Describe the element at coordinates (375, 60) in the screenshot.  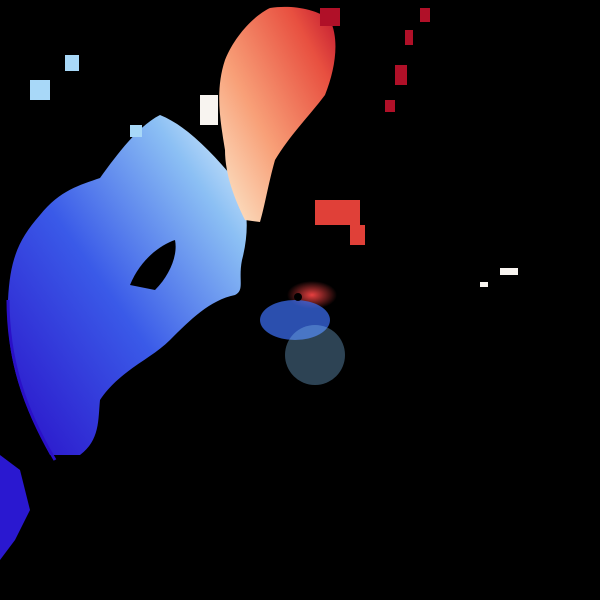
I see `outbound-scattered-echoes` at that location.